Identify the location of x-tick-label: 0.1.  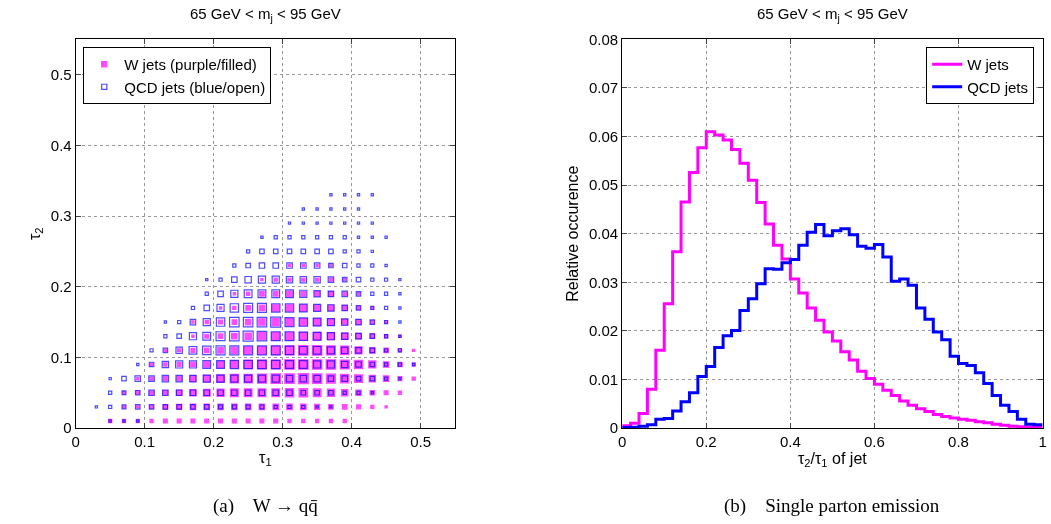
(145, 442).